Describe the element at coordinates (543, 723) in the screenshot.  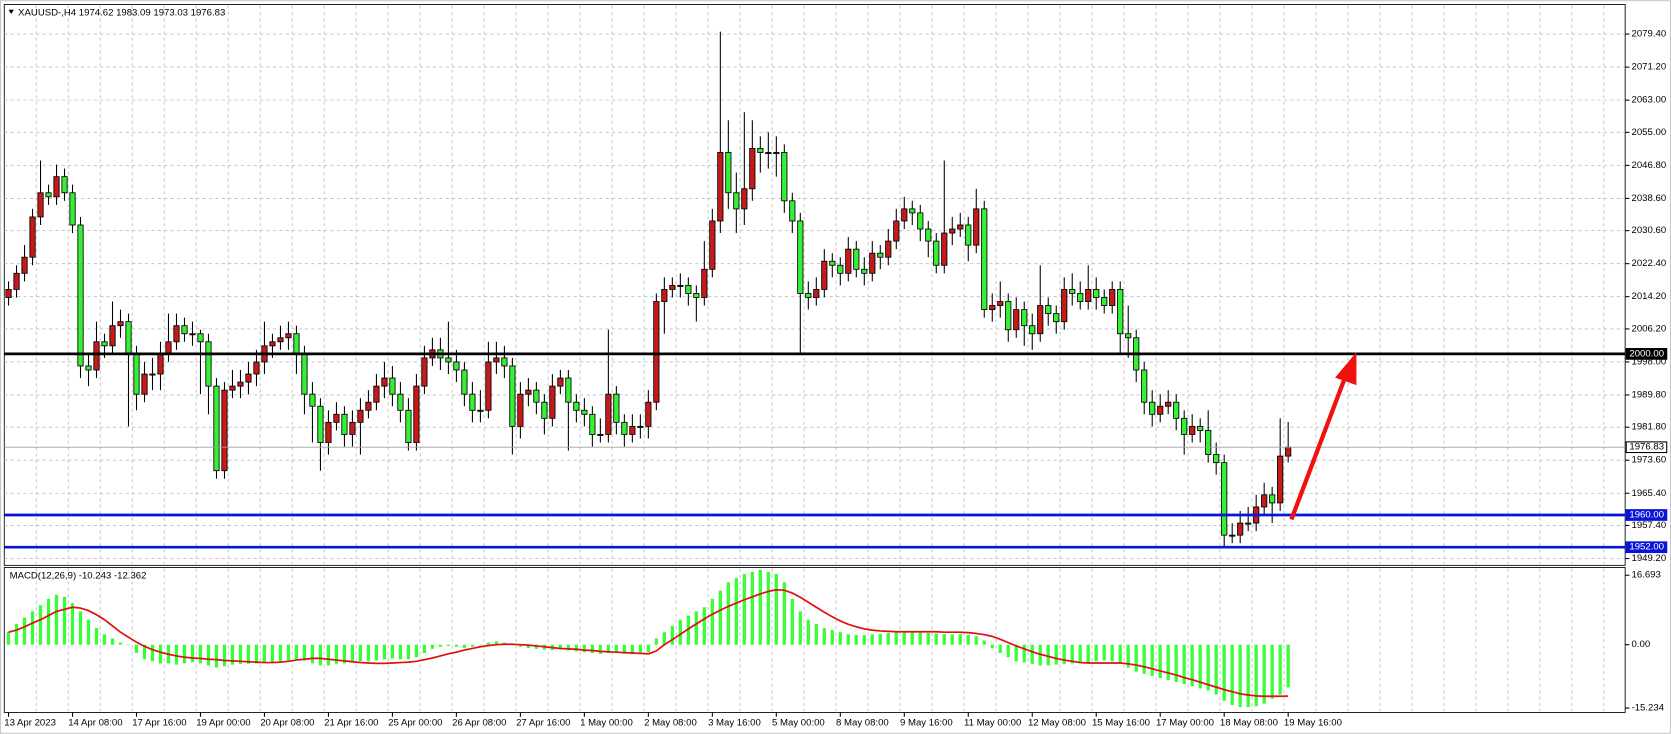
I see `x-tick-label: 27 Apr 16:00` at that location.